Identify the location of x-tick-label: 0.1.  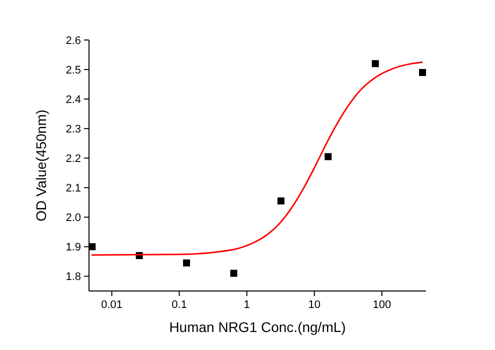
(179, 305).